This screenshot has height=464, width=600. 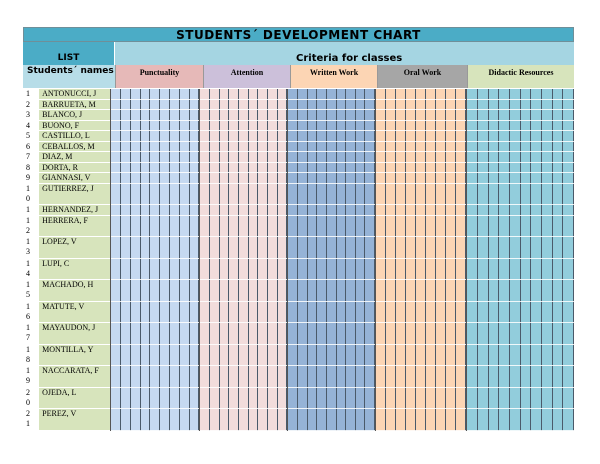 What do you see at coordinates (28, 147) in the screenshot?
I see `row-number: 6` at bounding box center [28, 147].